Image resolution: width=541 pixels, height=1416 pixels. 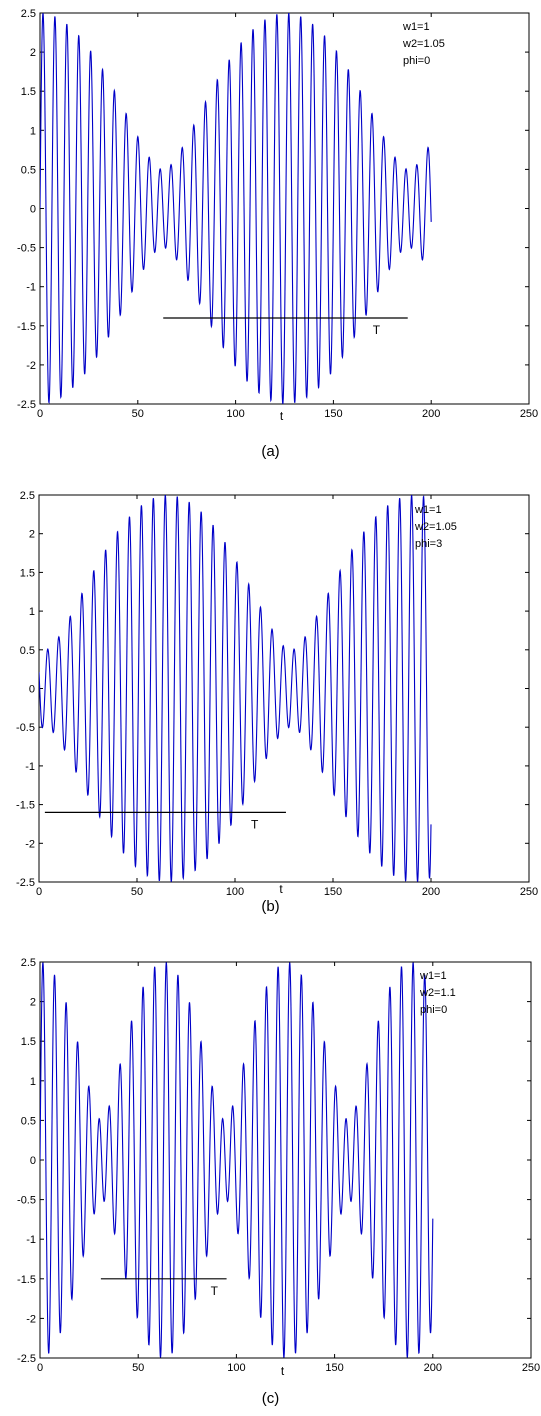 I want to click on panel-caption-a: (a), so click(x=270, y=451).